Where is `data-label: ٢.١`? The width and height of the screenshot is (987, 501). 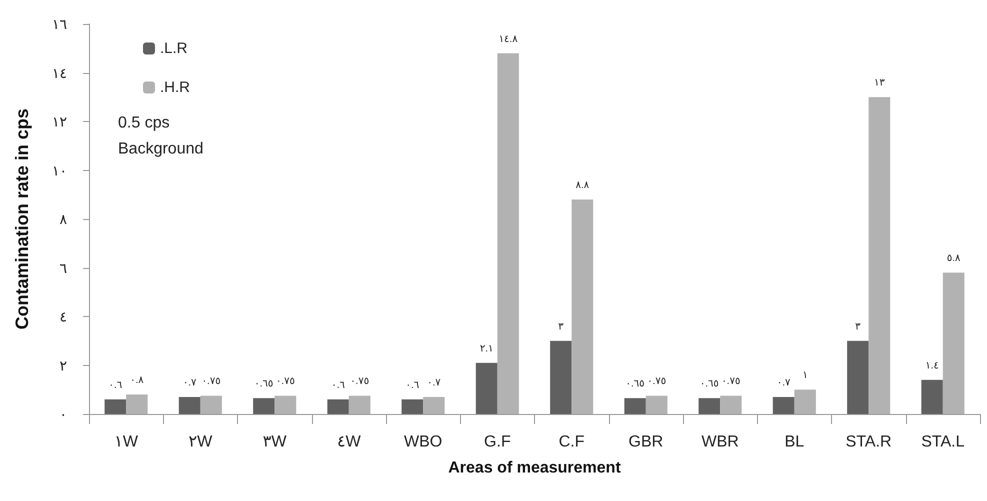 data-label: ٢.١ is located at coordinates (487, 348).